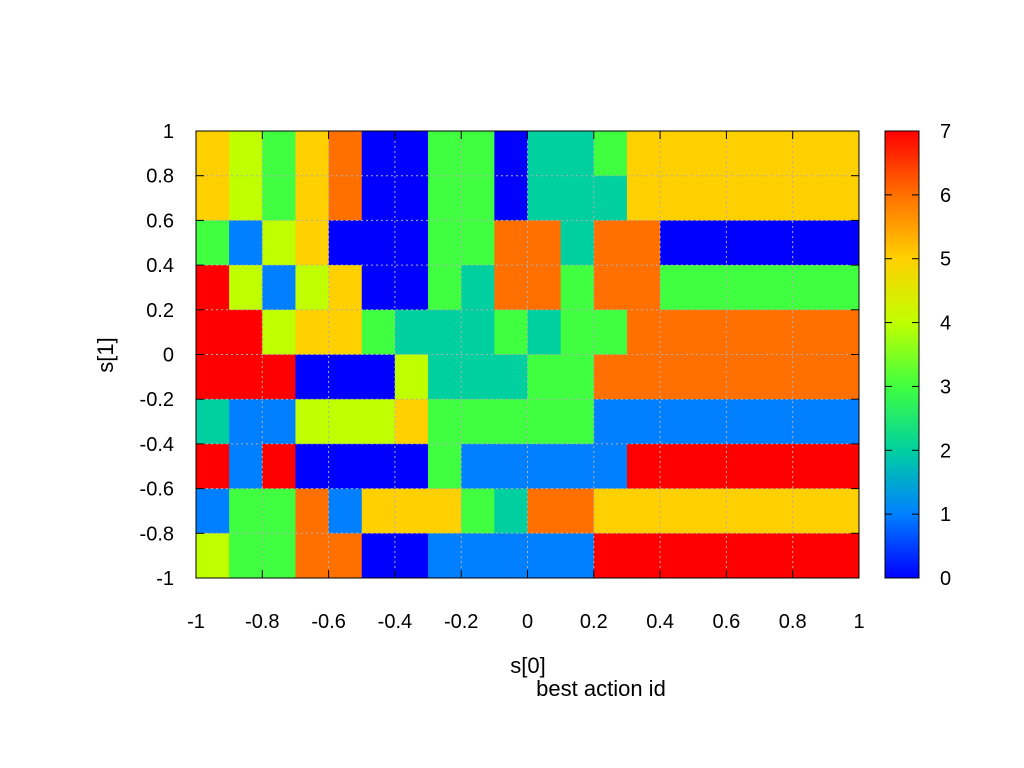 This screenshot has height=768, width=1024. I want to click on colorbar-tick-label: 1, so click(945, 515).